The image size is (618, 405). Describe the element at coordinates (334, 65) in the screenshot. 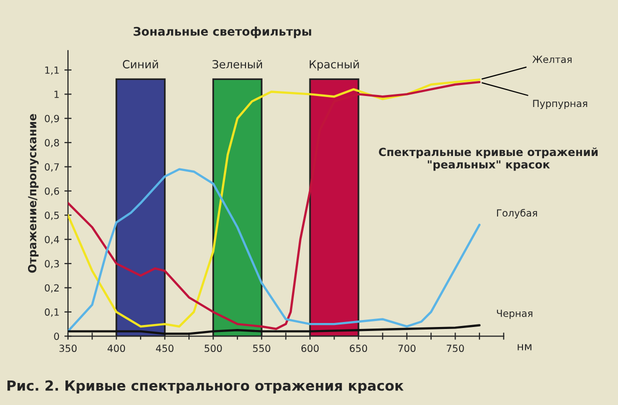

I see `band-label: Красный` at that location.